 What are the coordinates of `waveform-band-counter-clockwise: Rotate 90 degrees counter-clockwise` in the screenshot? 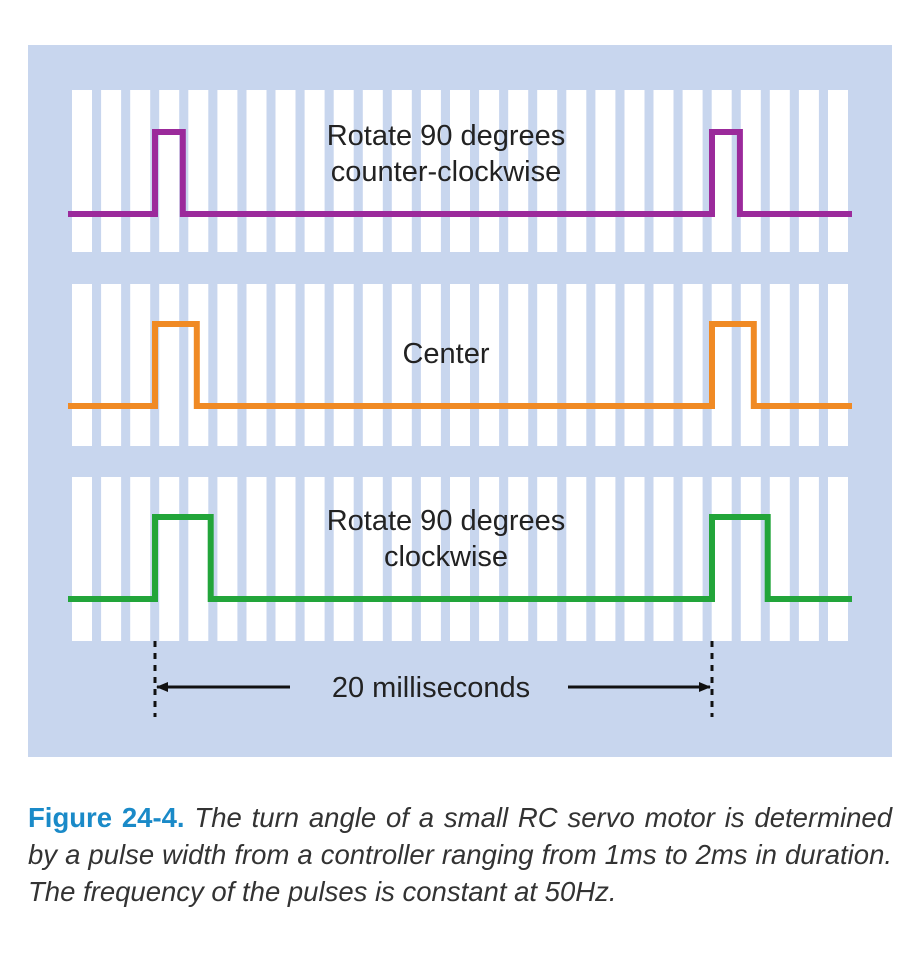 It's located at (460, 171).